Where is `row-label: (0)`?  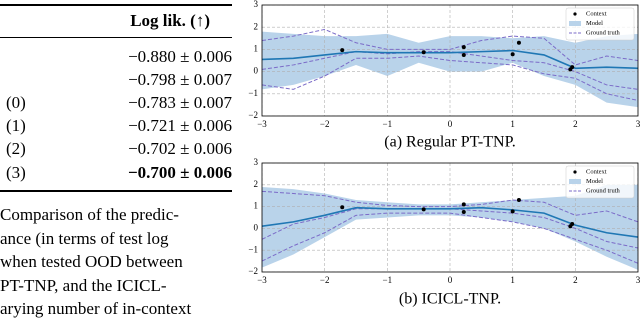
row-label: (0) is located at coordinates (16, 102).